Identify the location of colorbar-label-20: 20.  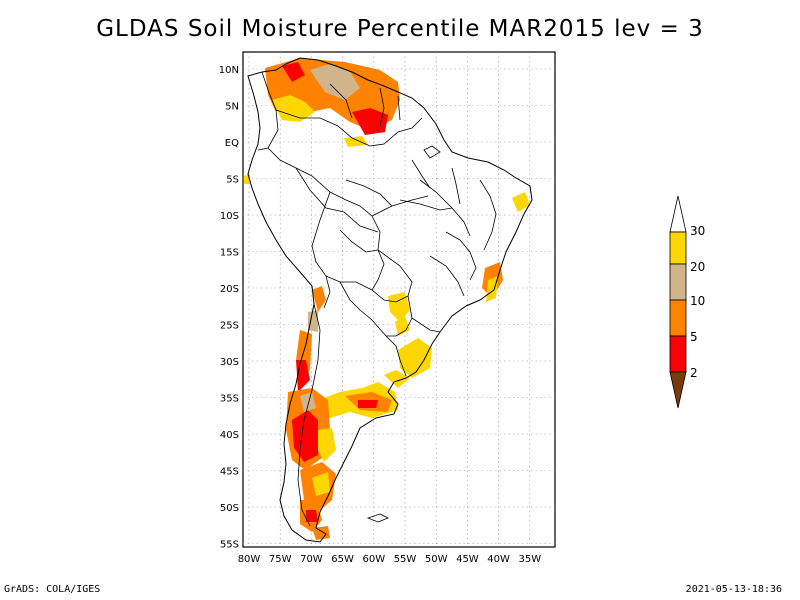
(697, 267).